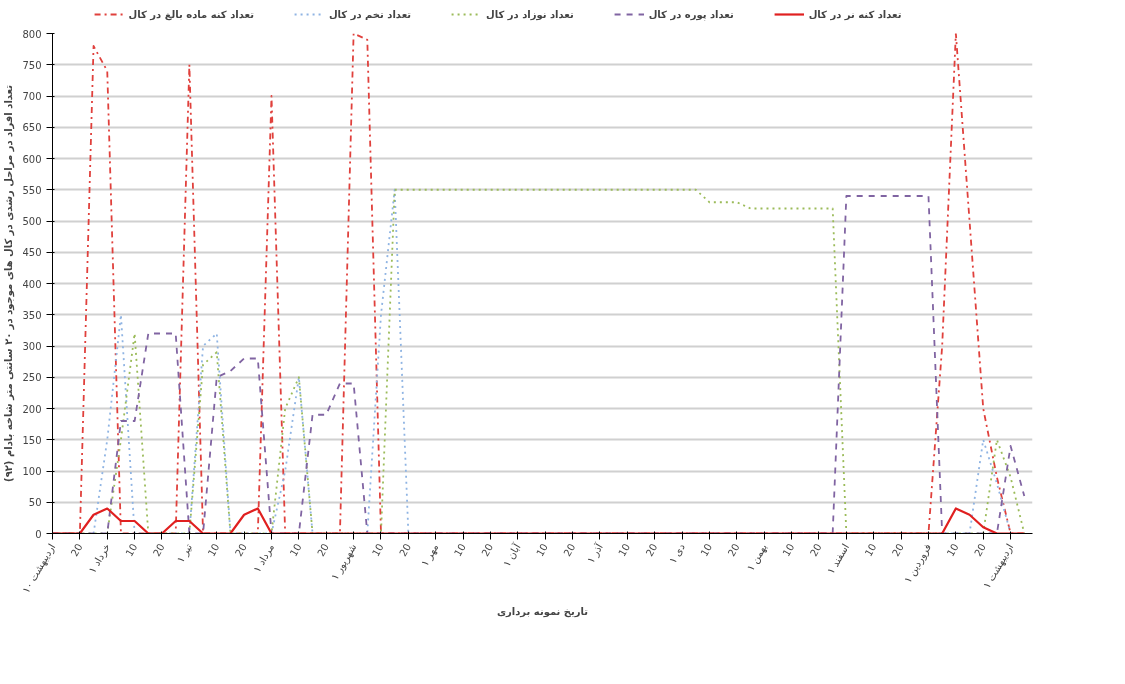  I want to click on y-tick-label: 450, so click(32, 253).